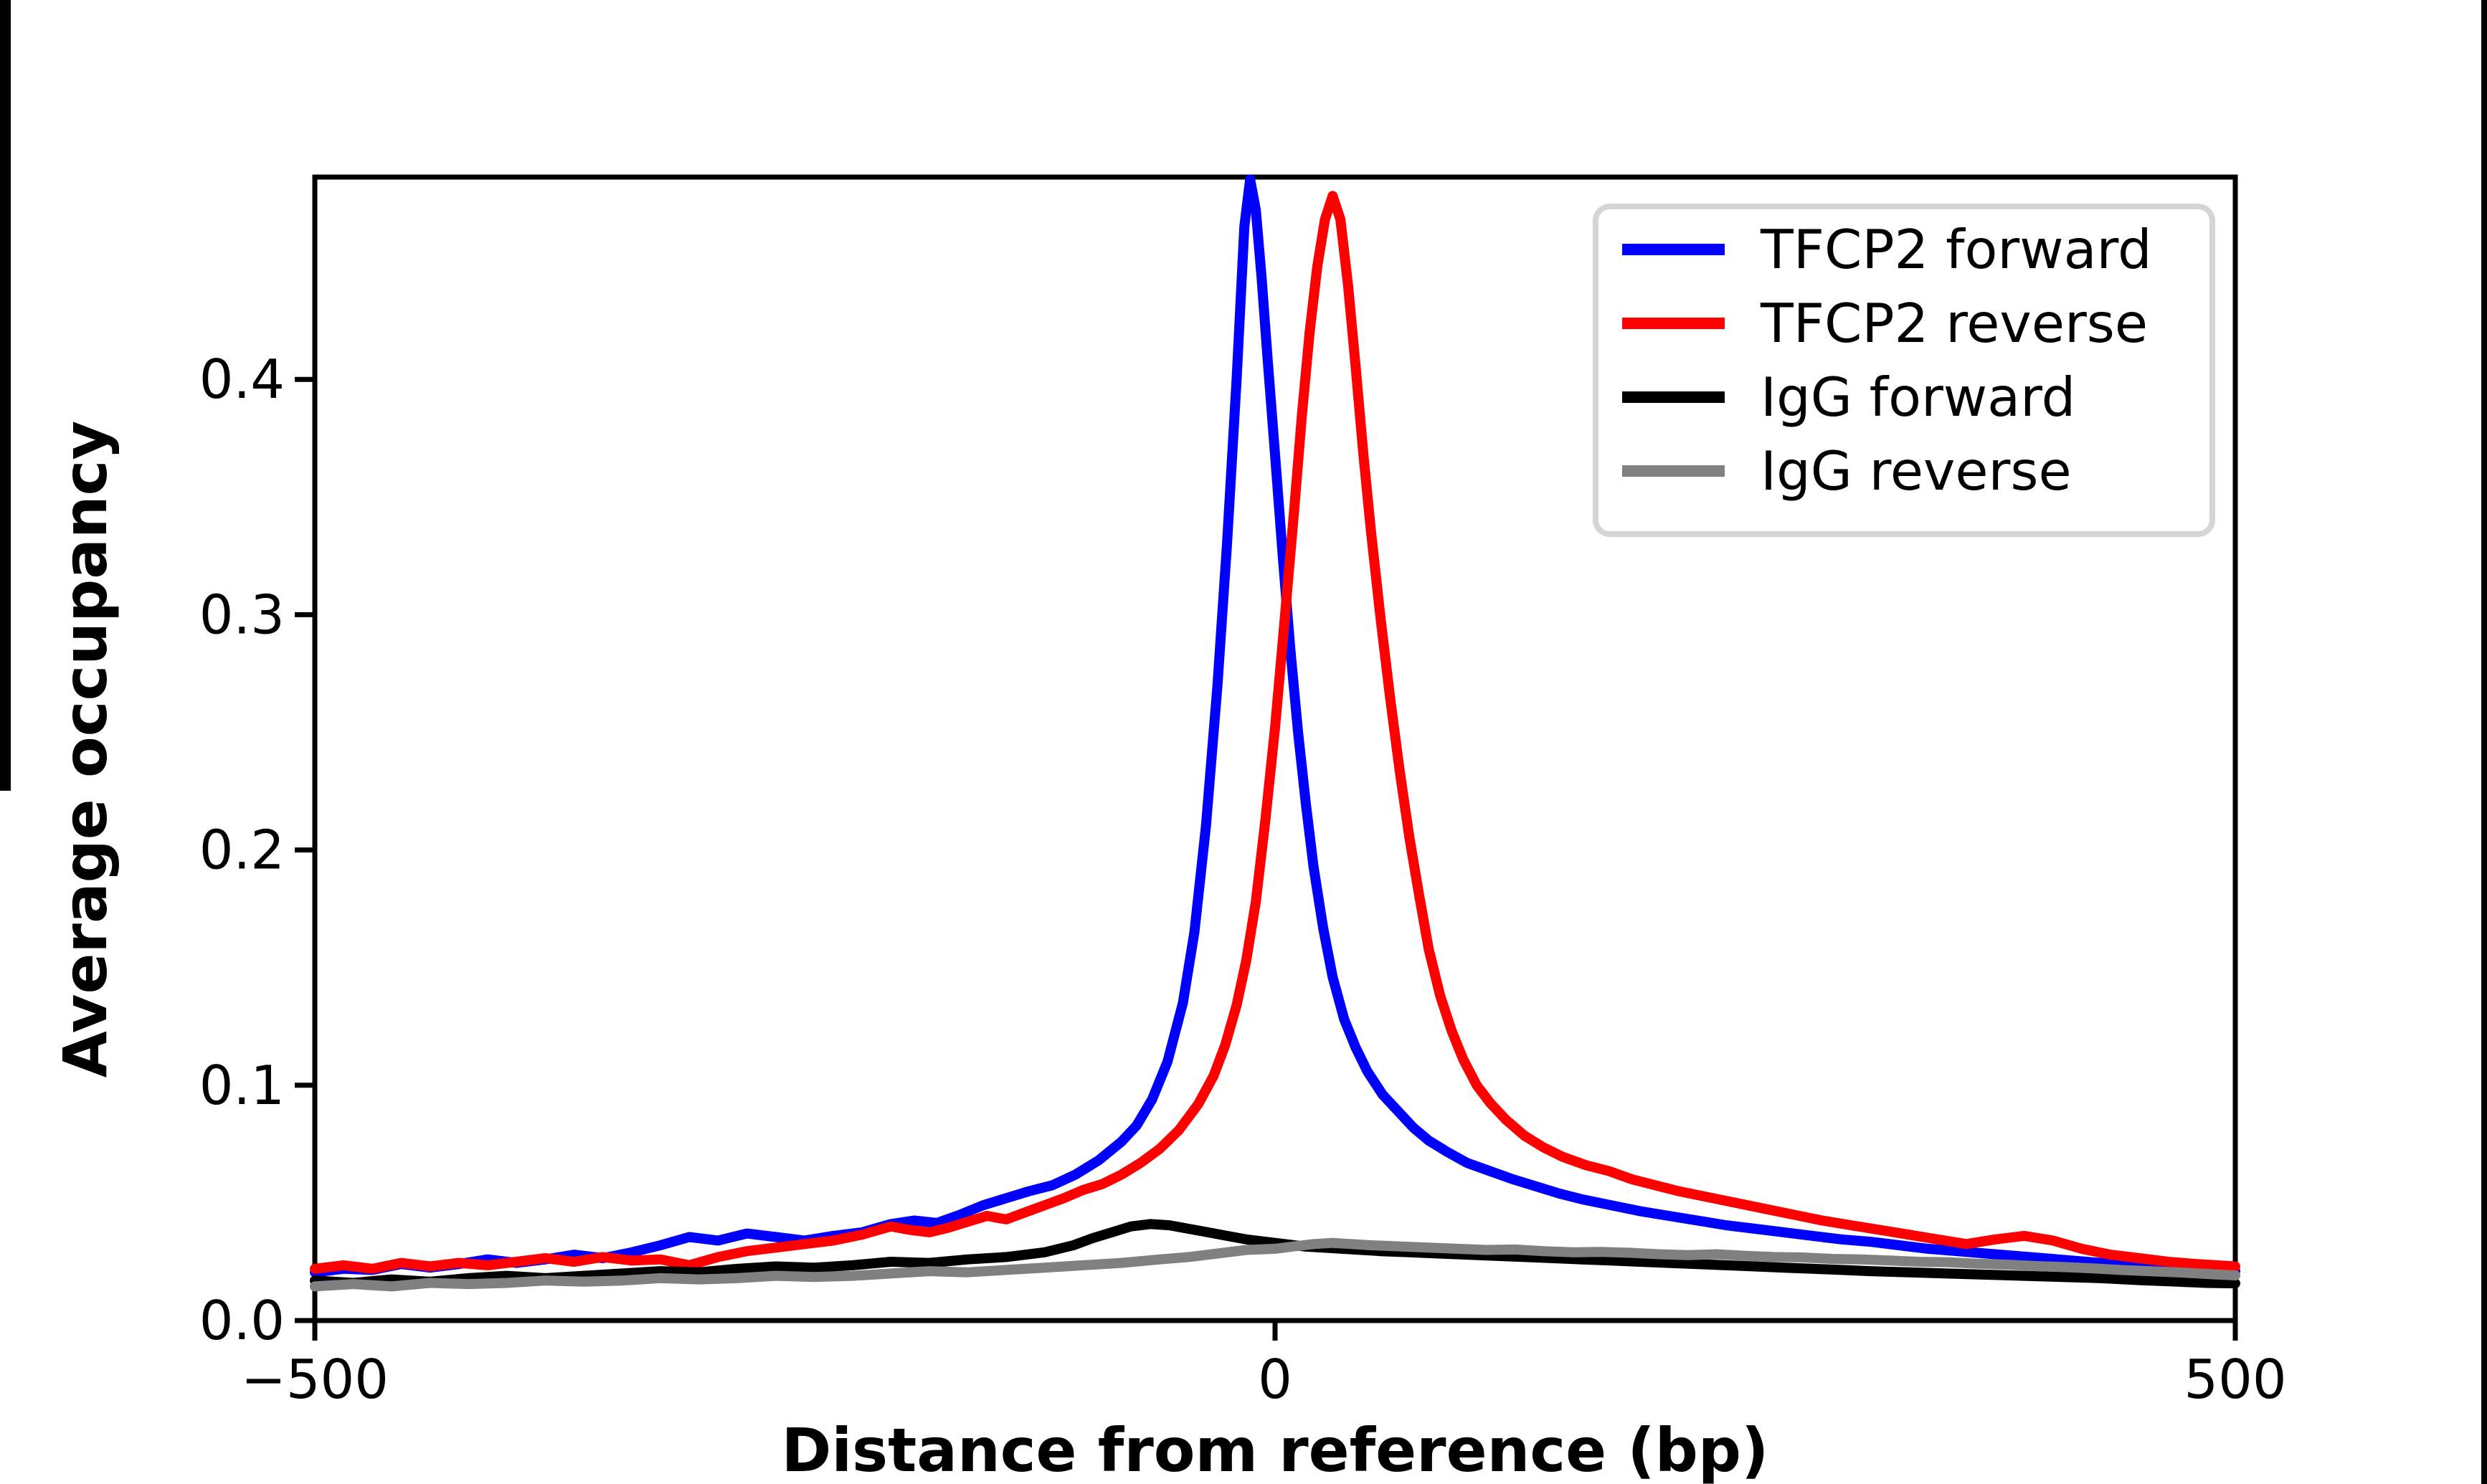  I want to click on x-tick-label: −500, so click(315, 1379).